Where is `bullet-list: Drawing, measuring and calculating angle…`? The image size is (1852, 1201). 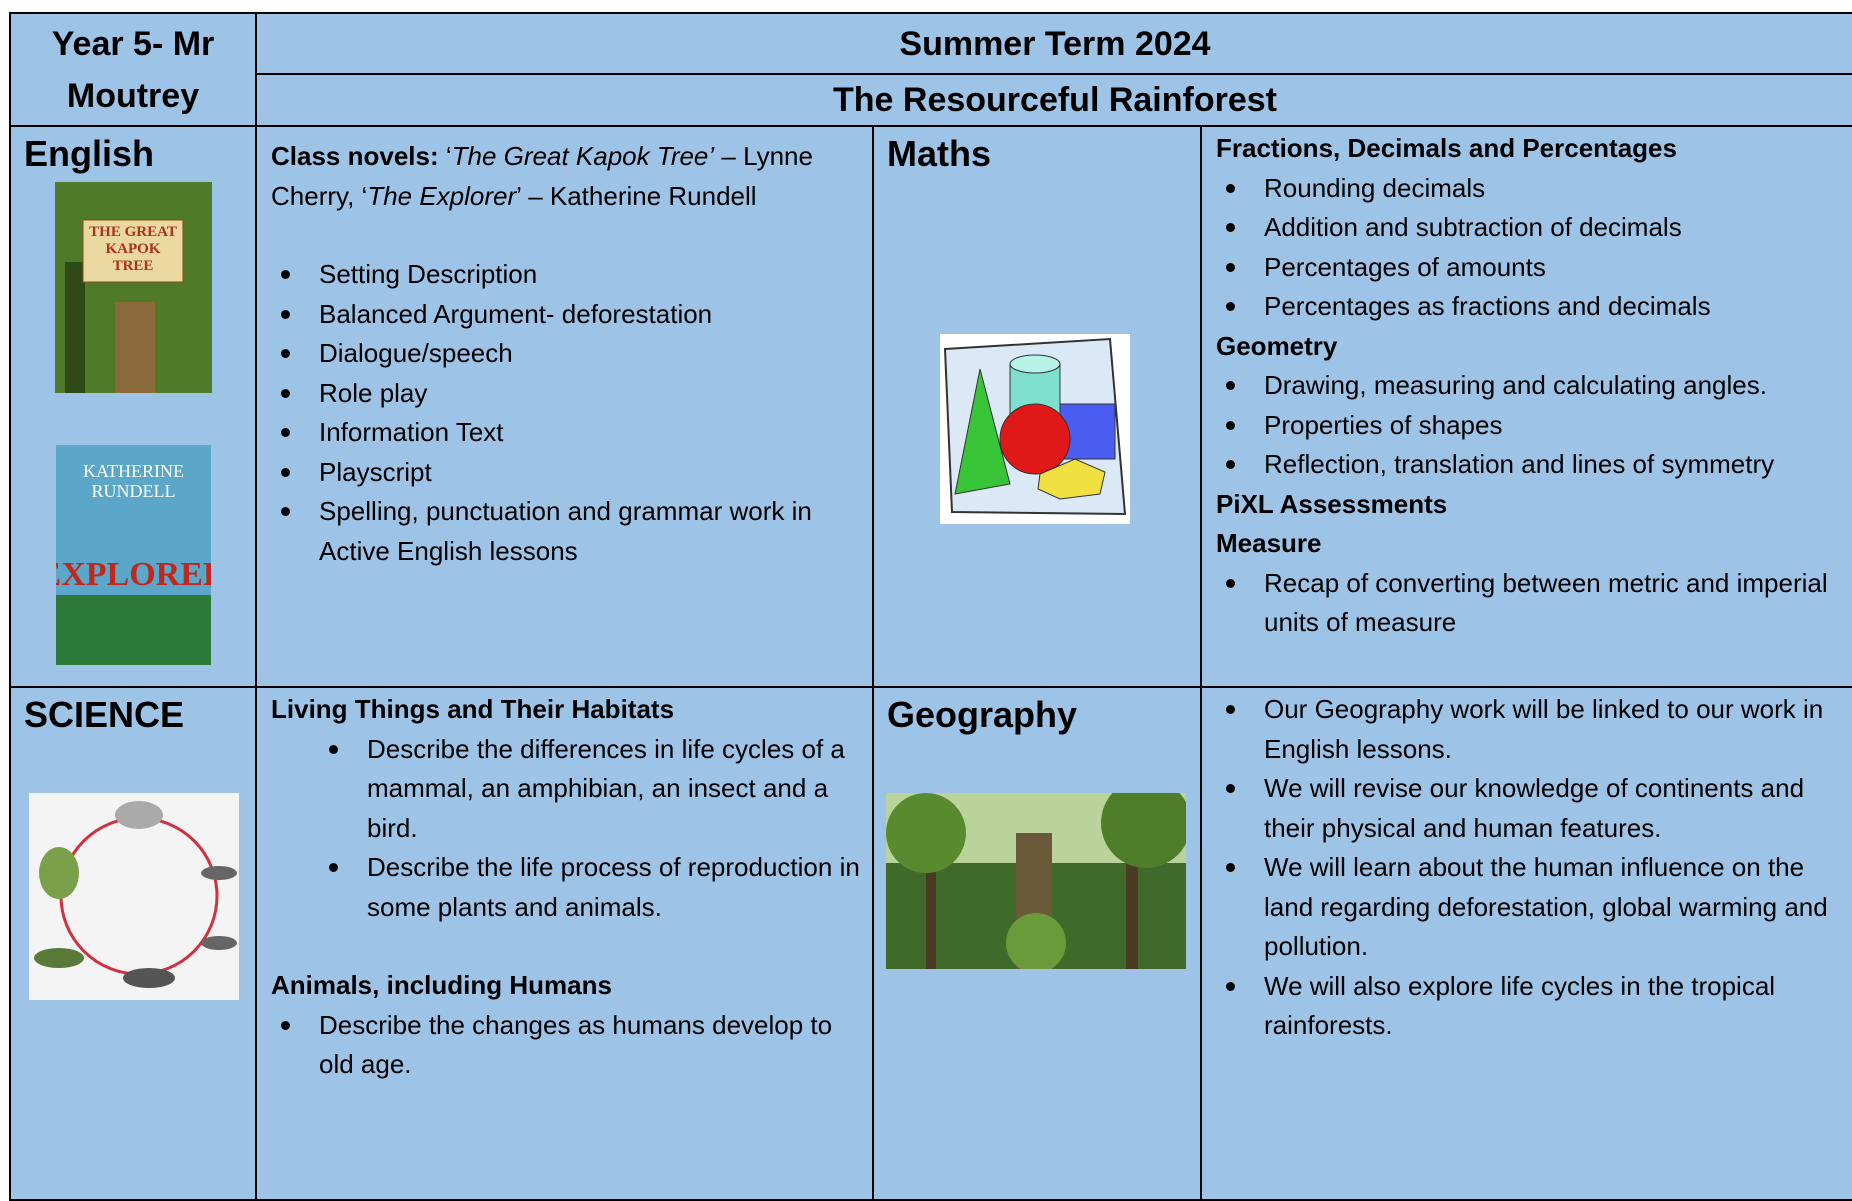
bullet-list: Drawing, measuring and calculating angle… is located at coordinates (1530, 425).